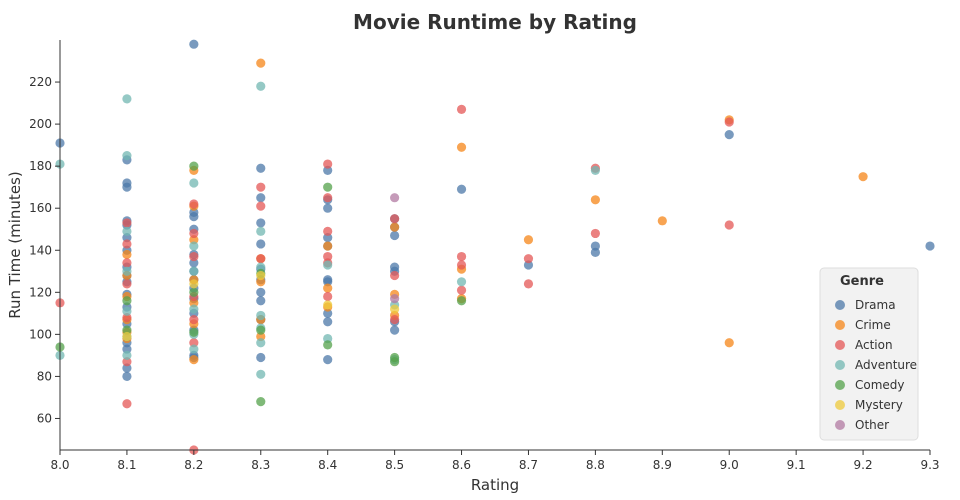 The width and height of the screenshot is (960, 500). Describe the element at coordinates (495, 22) in the screenshot. I see `chart-title: Movie Runtime by Rating` at that location.